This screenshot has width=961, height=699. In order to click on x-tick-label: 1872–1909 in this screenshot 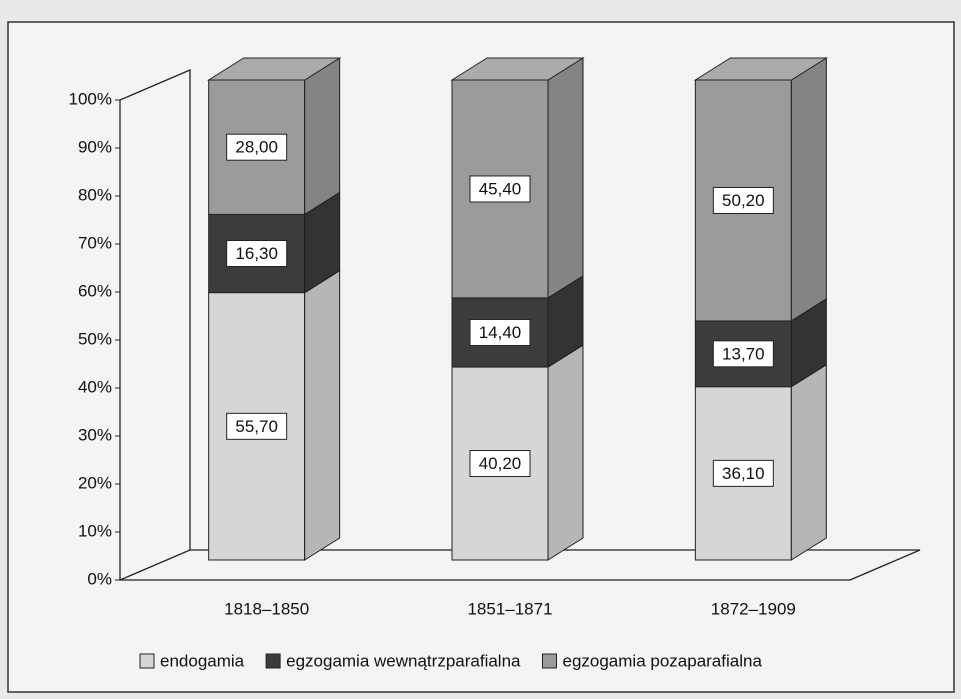, I will do `click(753, 608)`.